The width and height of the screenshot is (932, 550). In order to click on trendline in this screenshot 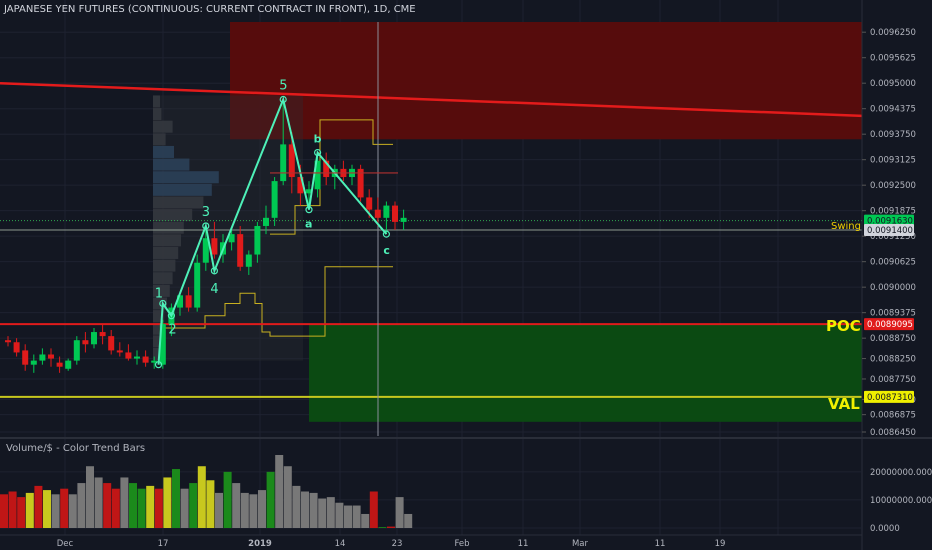, I will do `click(431, 99)`.